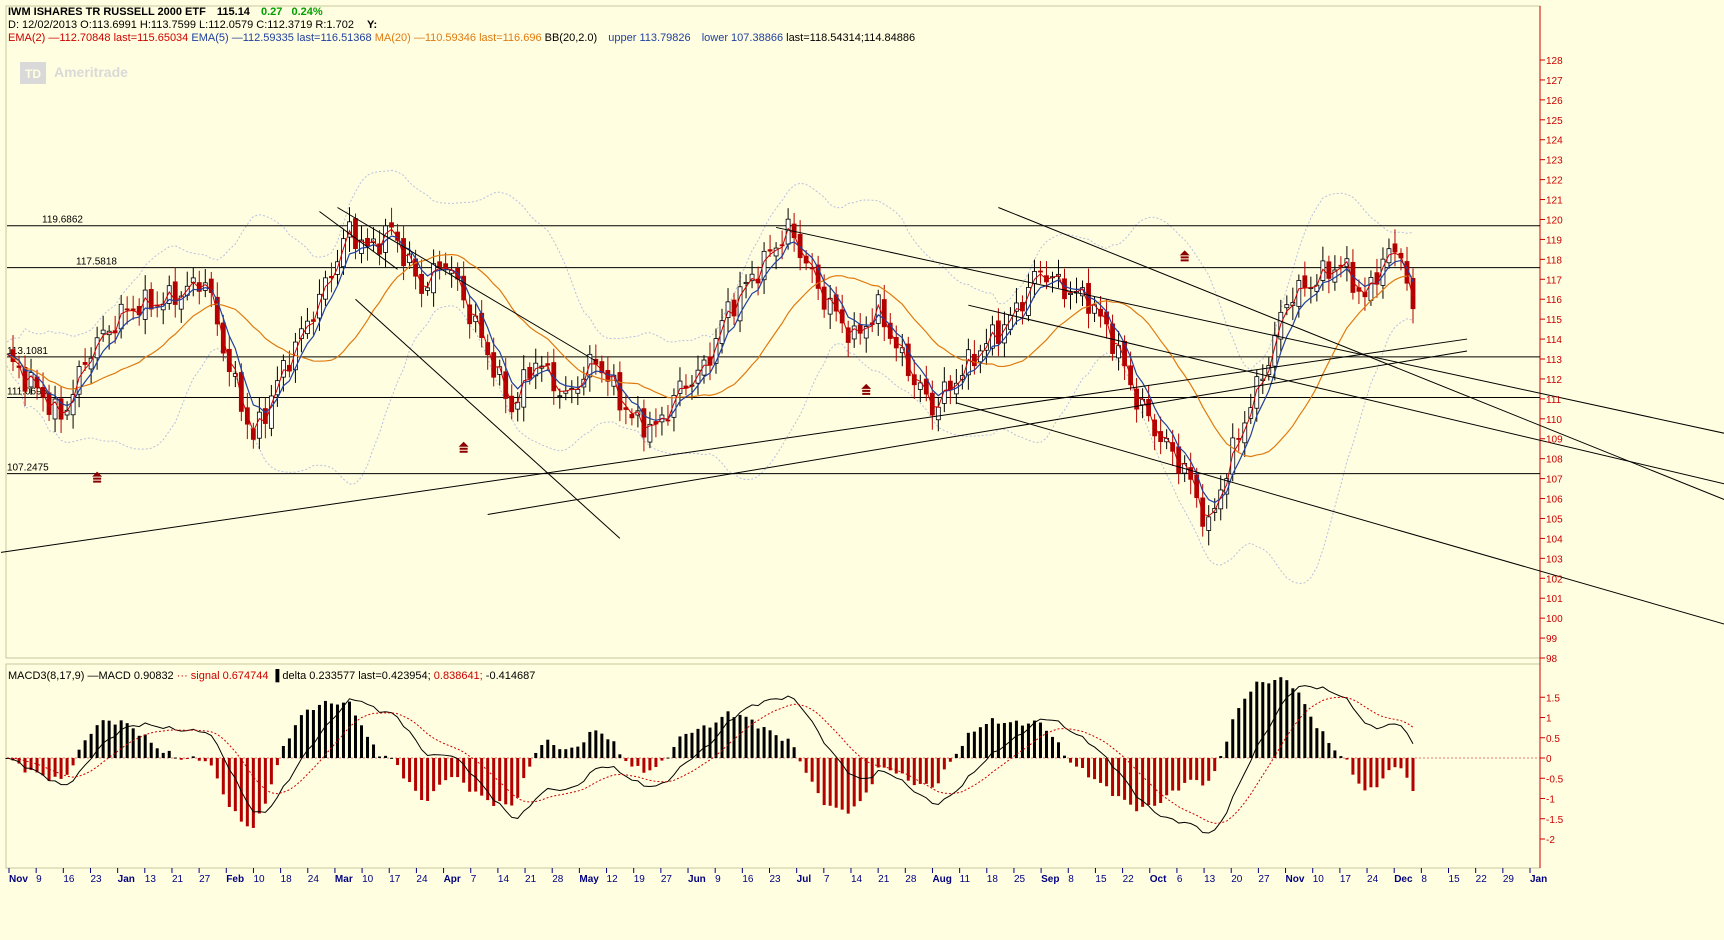  I want to click on macd-tick-label: 1.5, so click(1553, 698).